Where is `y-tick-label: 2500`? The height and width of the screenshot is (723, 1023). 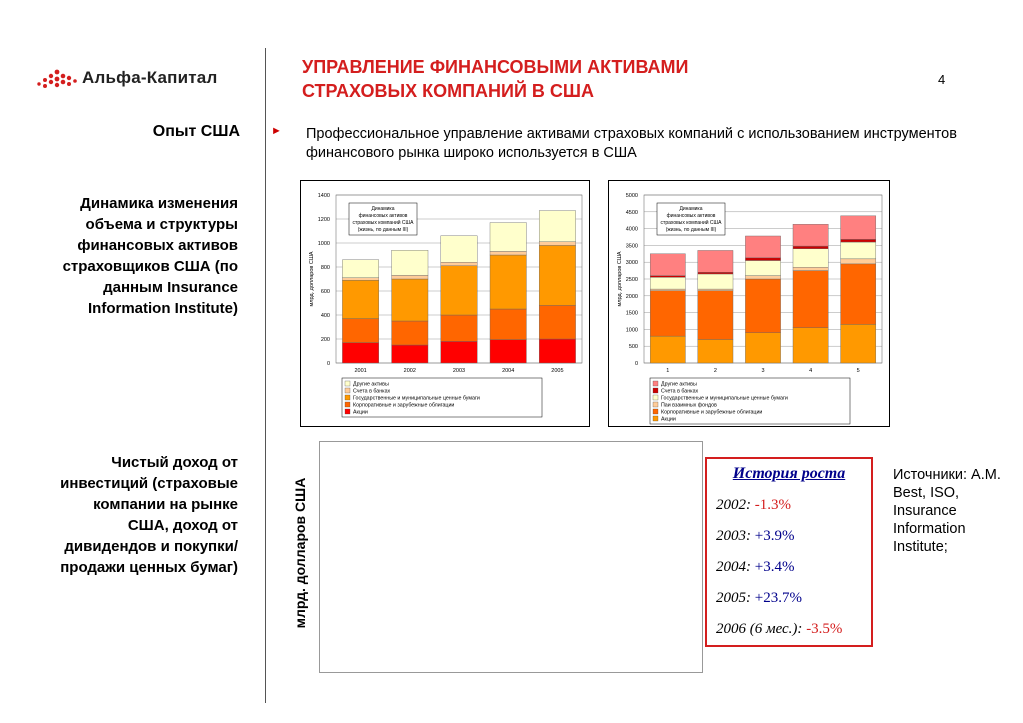
y-tick-label: 2500 is located at coordinates (632, 280).